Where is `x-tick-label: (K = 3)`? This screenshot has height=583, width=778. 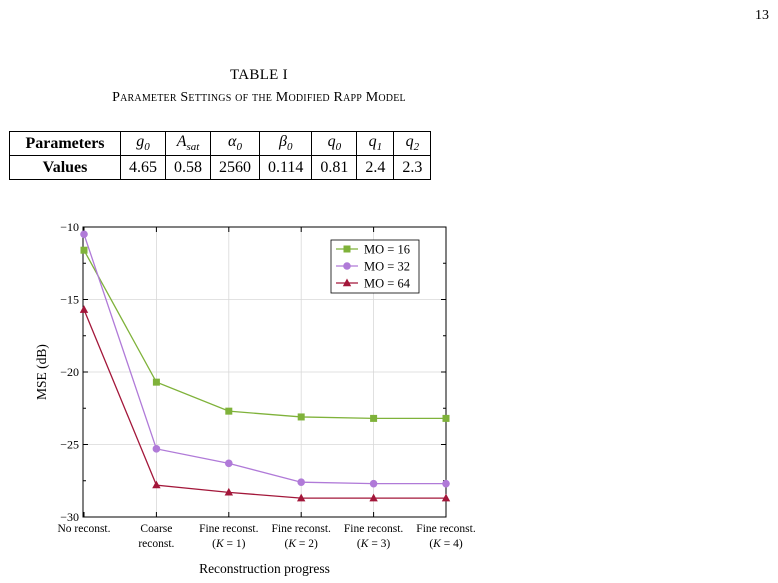
x-tick-label: (K = 3) is located at coordinates (374, 544).